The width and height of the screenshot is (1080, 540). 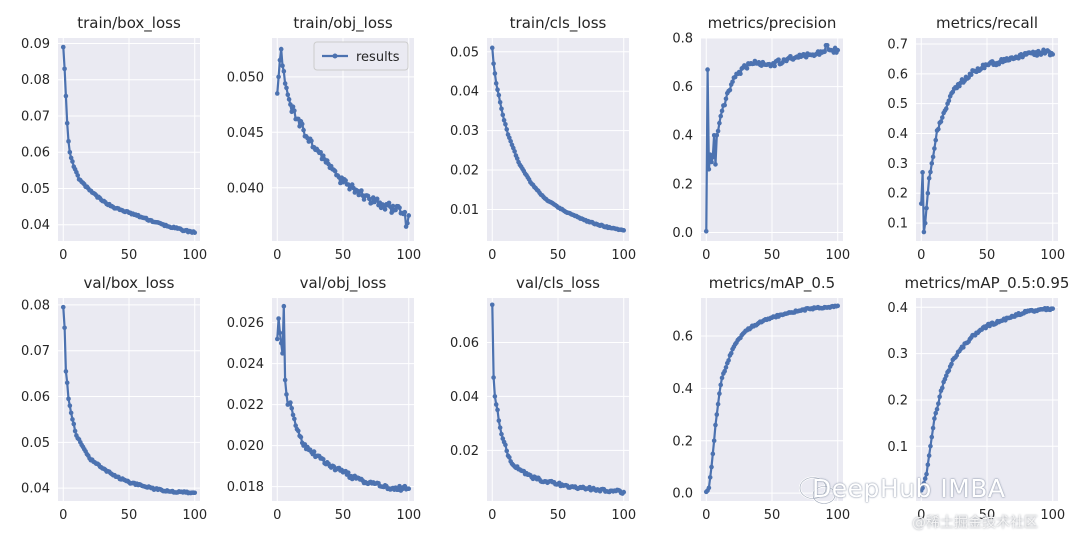 I want to click on y-tick-label: 0.08, so click(x=35, y=80).